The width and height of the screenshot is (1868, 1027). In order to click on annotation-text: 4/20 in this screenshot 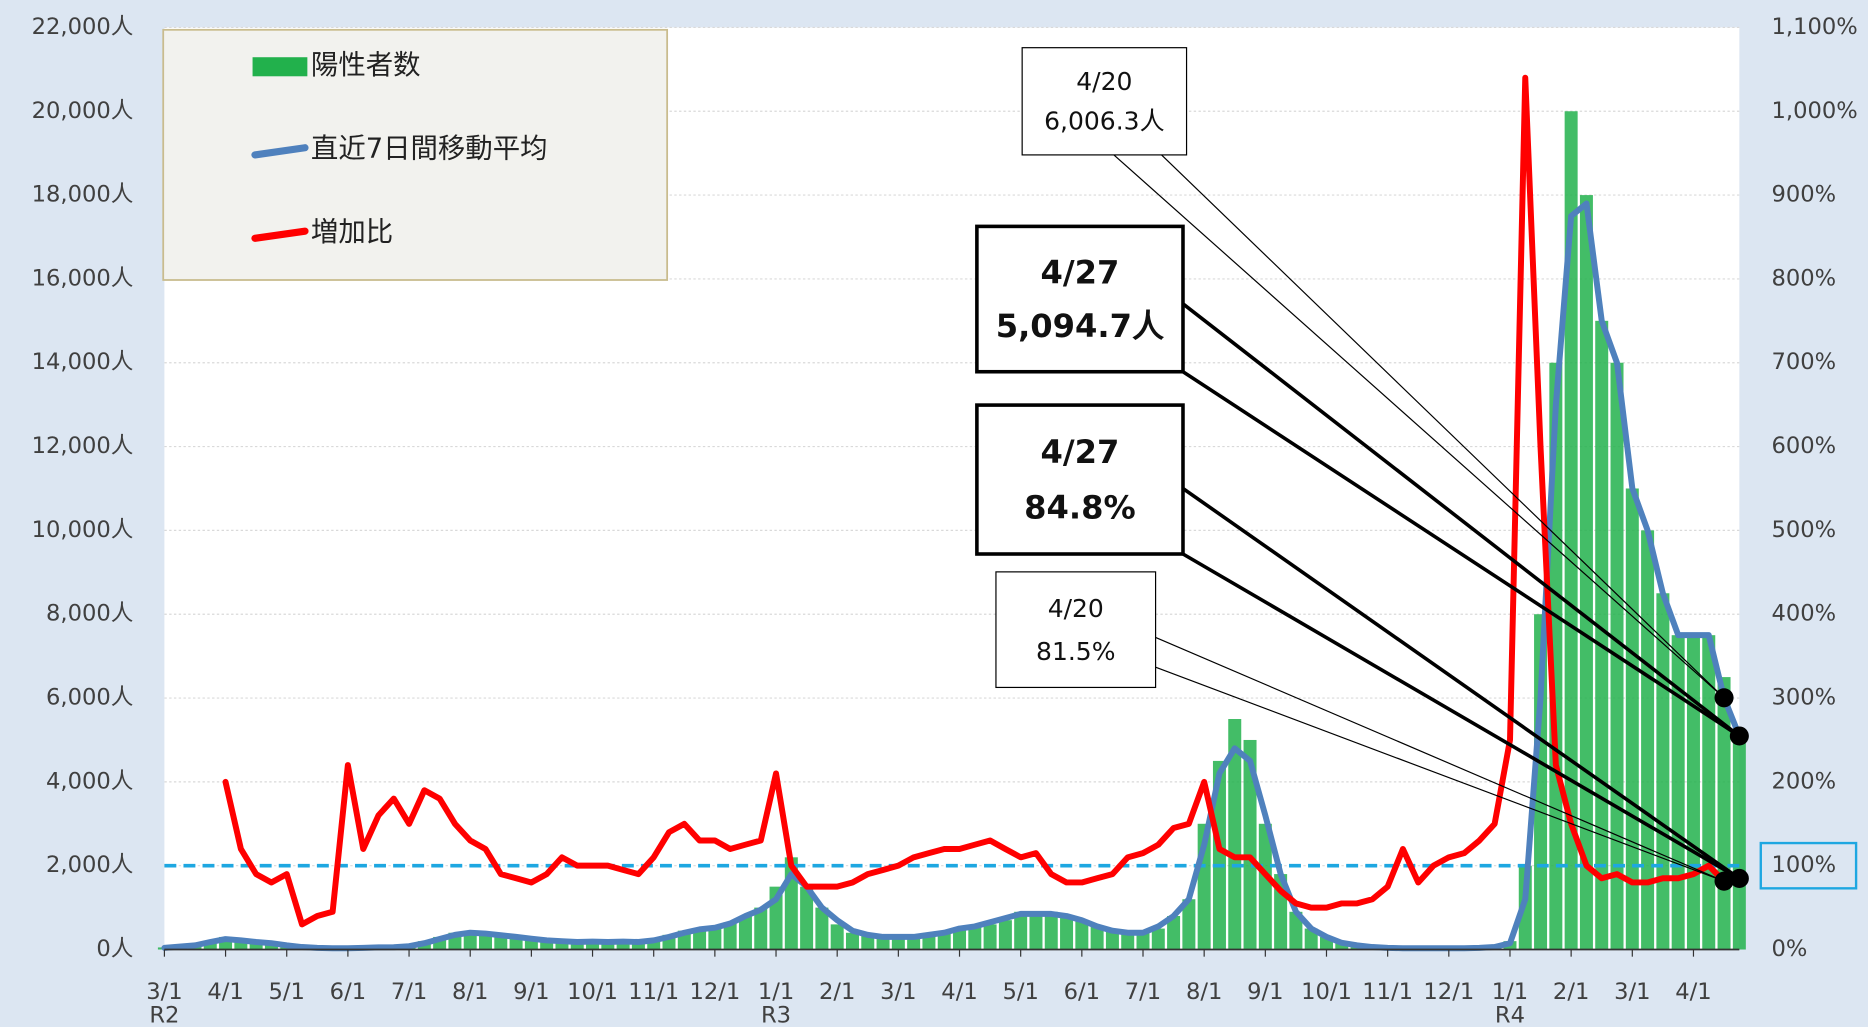, I will do `click(1104, 81)`.